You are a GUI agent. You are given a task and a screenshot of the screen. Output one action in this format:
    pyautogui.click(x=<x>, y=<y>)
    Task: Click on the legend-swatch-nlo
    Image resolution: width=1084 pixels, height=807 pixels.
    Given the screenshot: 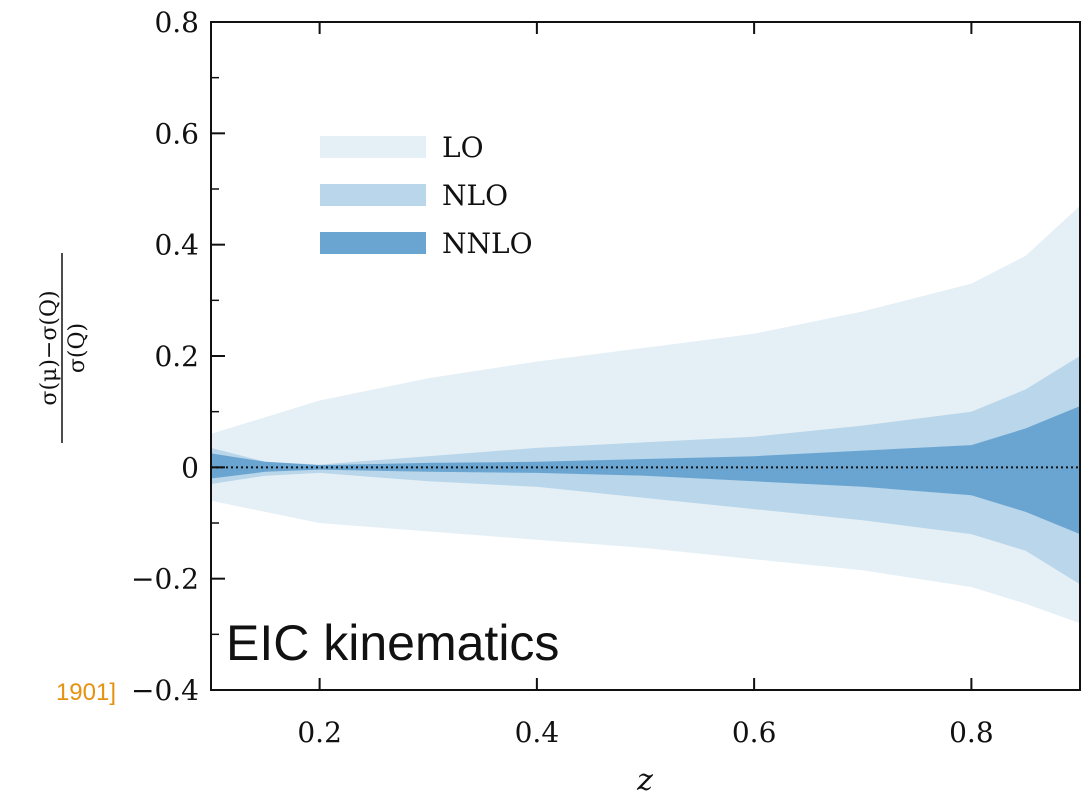 What is the action you would take?
    pyautogui.click(x=373, y=195)
    